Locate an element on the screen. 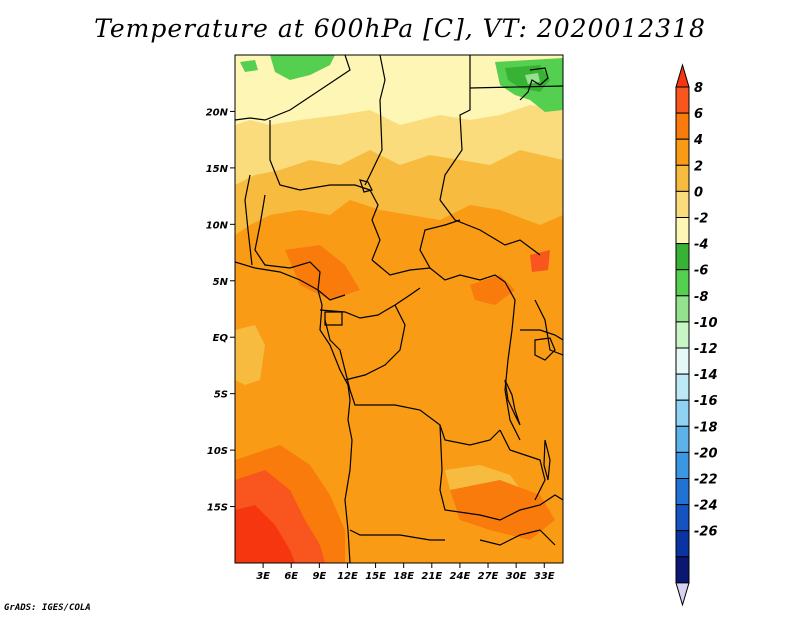 The width and height of the screenshot is (800, 618). border-nigeria is located at coordinates (300, 247).